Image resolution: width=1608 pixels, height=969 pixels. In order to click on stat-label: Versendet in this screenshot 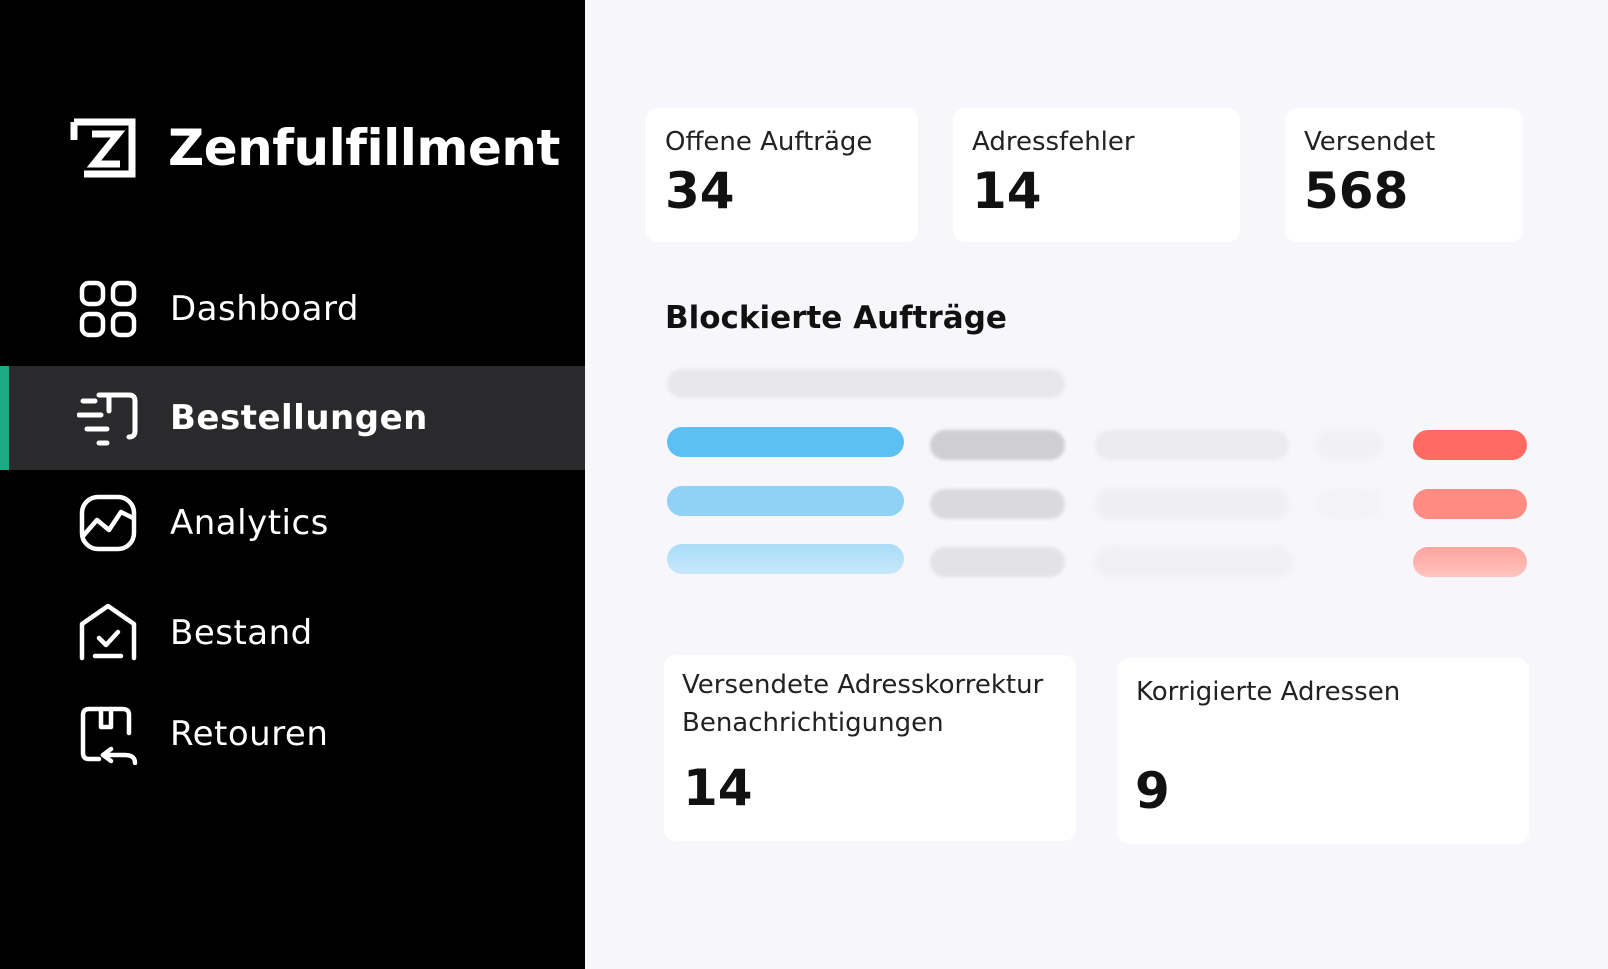, I will do `click(1370, 142)`.